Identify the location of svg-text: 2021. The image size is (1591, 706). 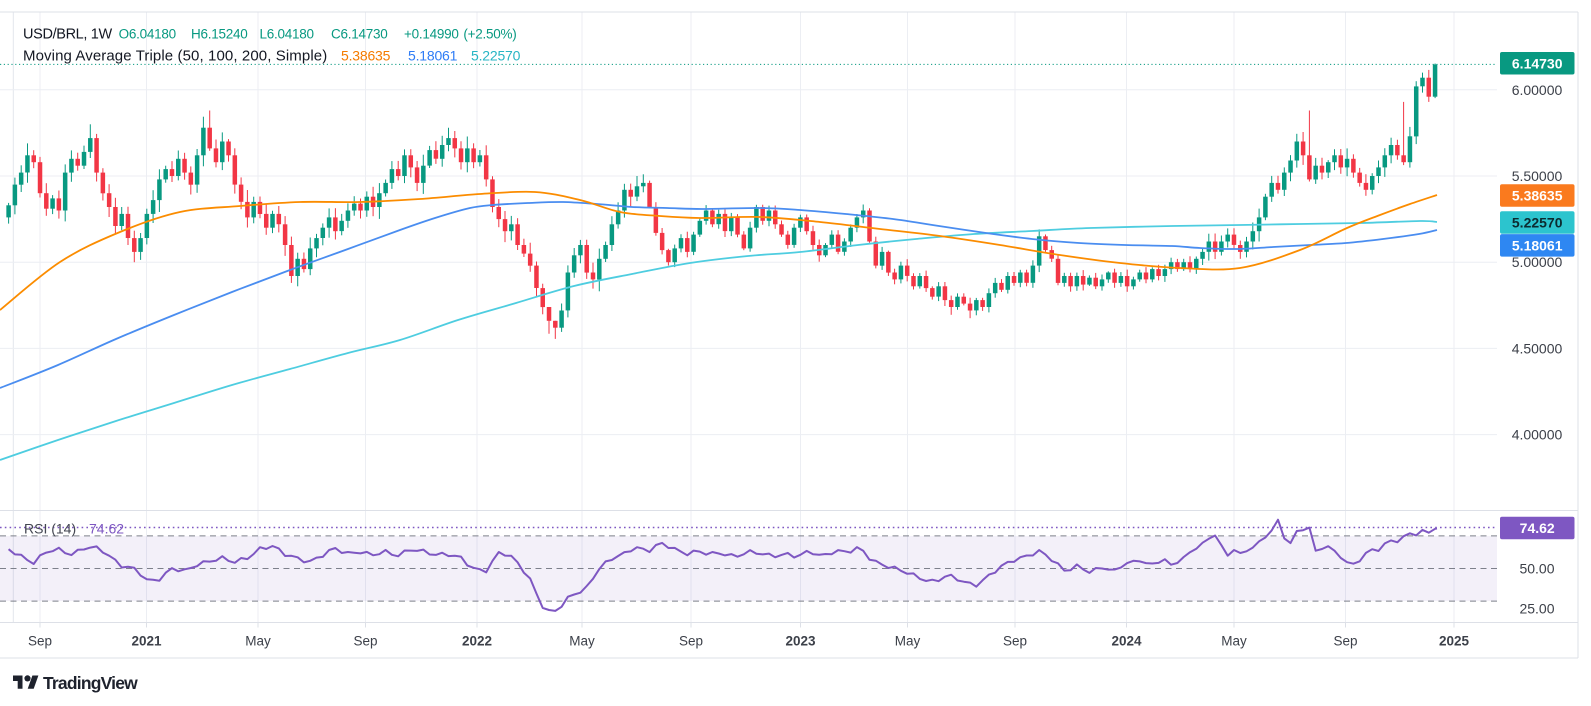
(146, 641).